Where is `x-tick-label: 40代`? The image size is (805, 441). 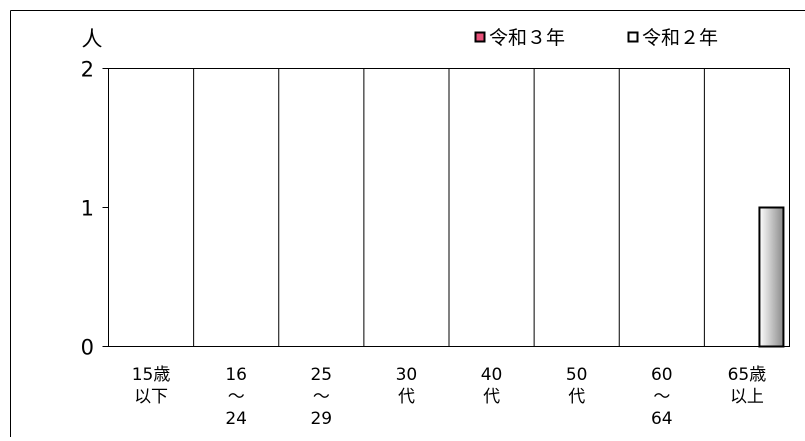
x-tick-label: 40代 is located at coordinates (492, 386).